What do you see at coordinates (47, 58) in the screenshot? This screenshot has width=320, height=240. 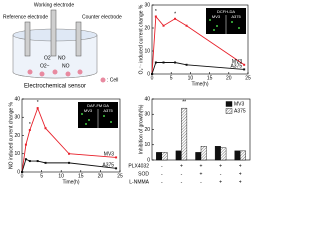 I see `species: O2` at bounding box center [47, 58].